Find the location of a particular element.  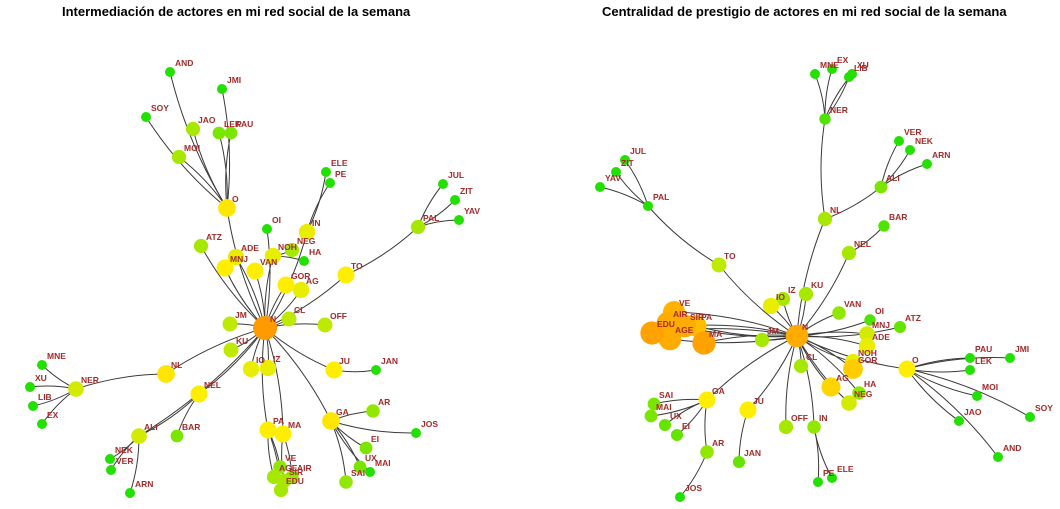

edge-N-AGE is located at coordinates (733, 339).